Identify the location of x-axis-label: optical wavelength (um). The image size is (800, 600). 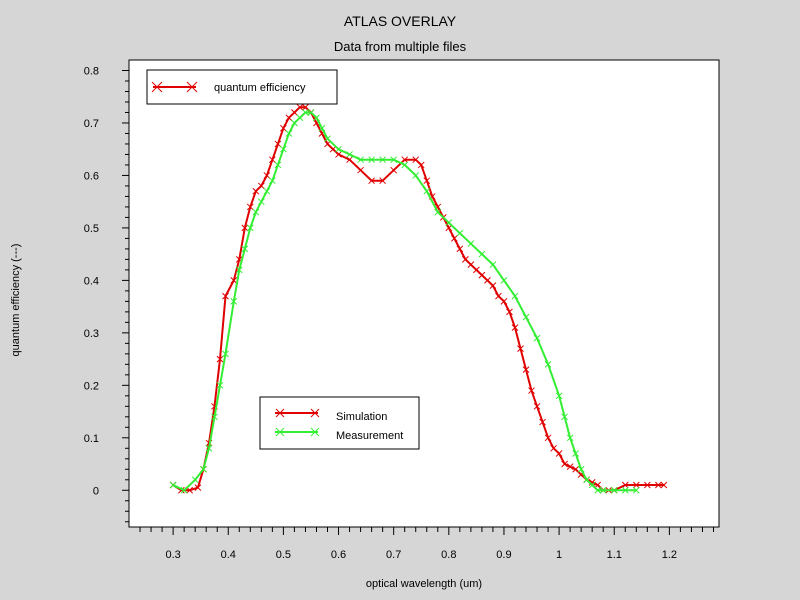
(424, 584).